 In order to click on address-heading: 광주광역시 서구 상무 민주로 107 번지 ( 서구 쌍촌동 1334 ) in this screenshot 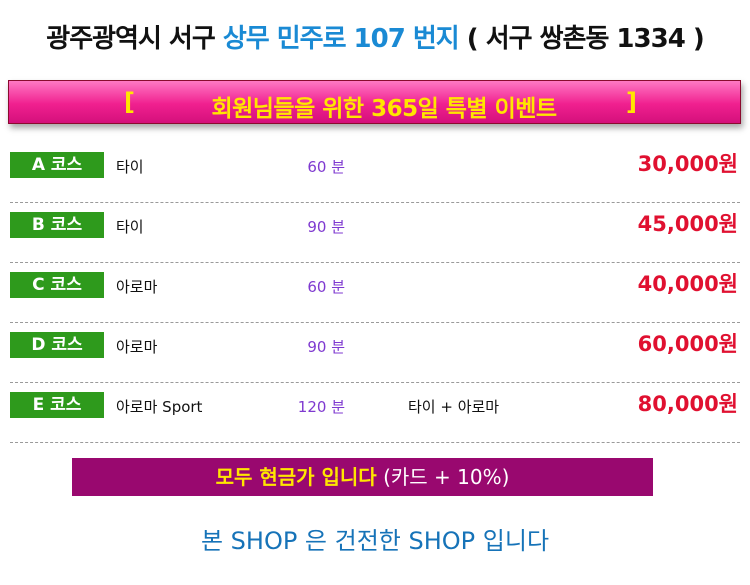, I will do `click(375, 36)`.